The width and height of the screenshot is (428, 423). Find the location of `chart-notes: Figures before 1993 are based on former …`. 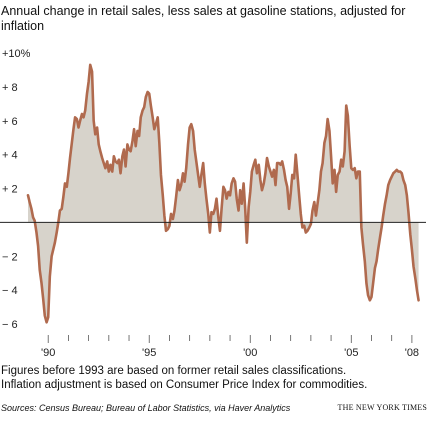

chart-notes: Figures before 1993 are based on former … is located at coordinates (213, 378).